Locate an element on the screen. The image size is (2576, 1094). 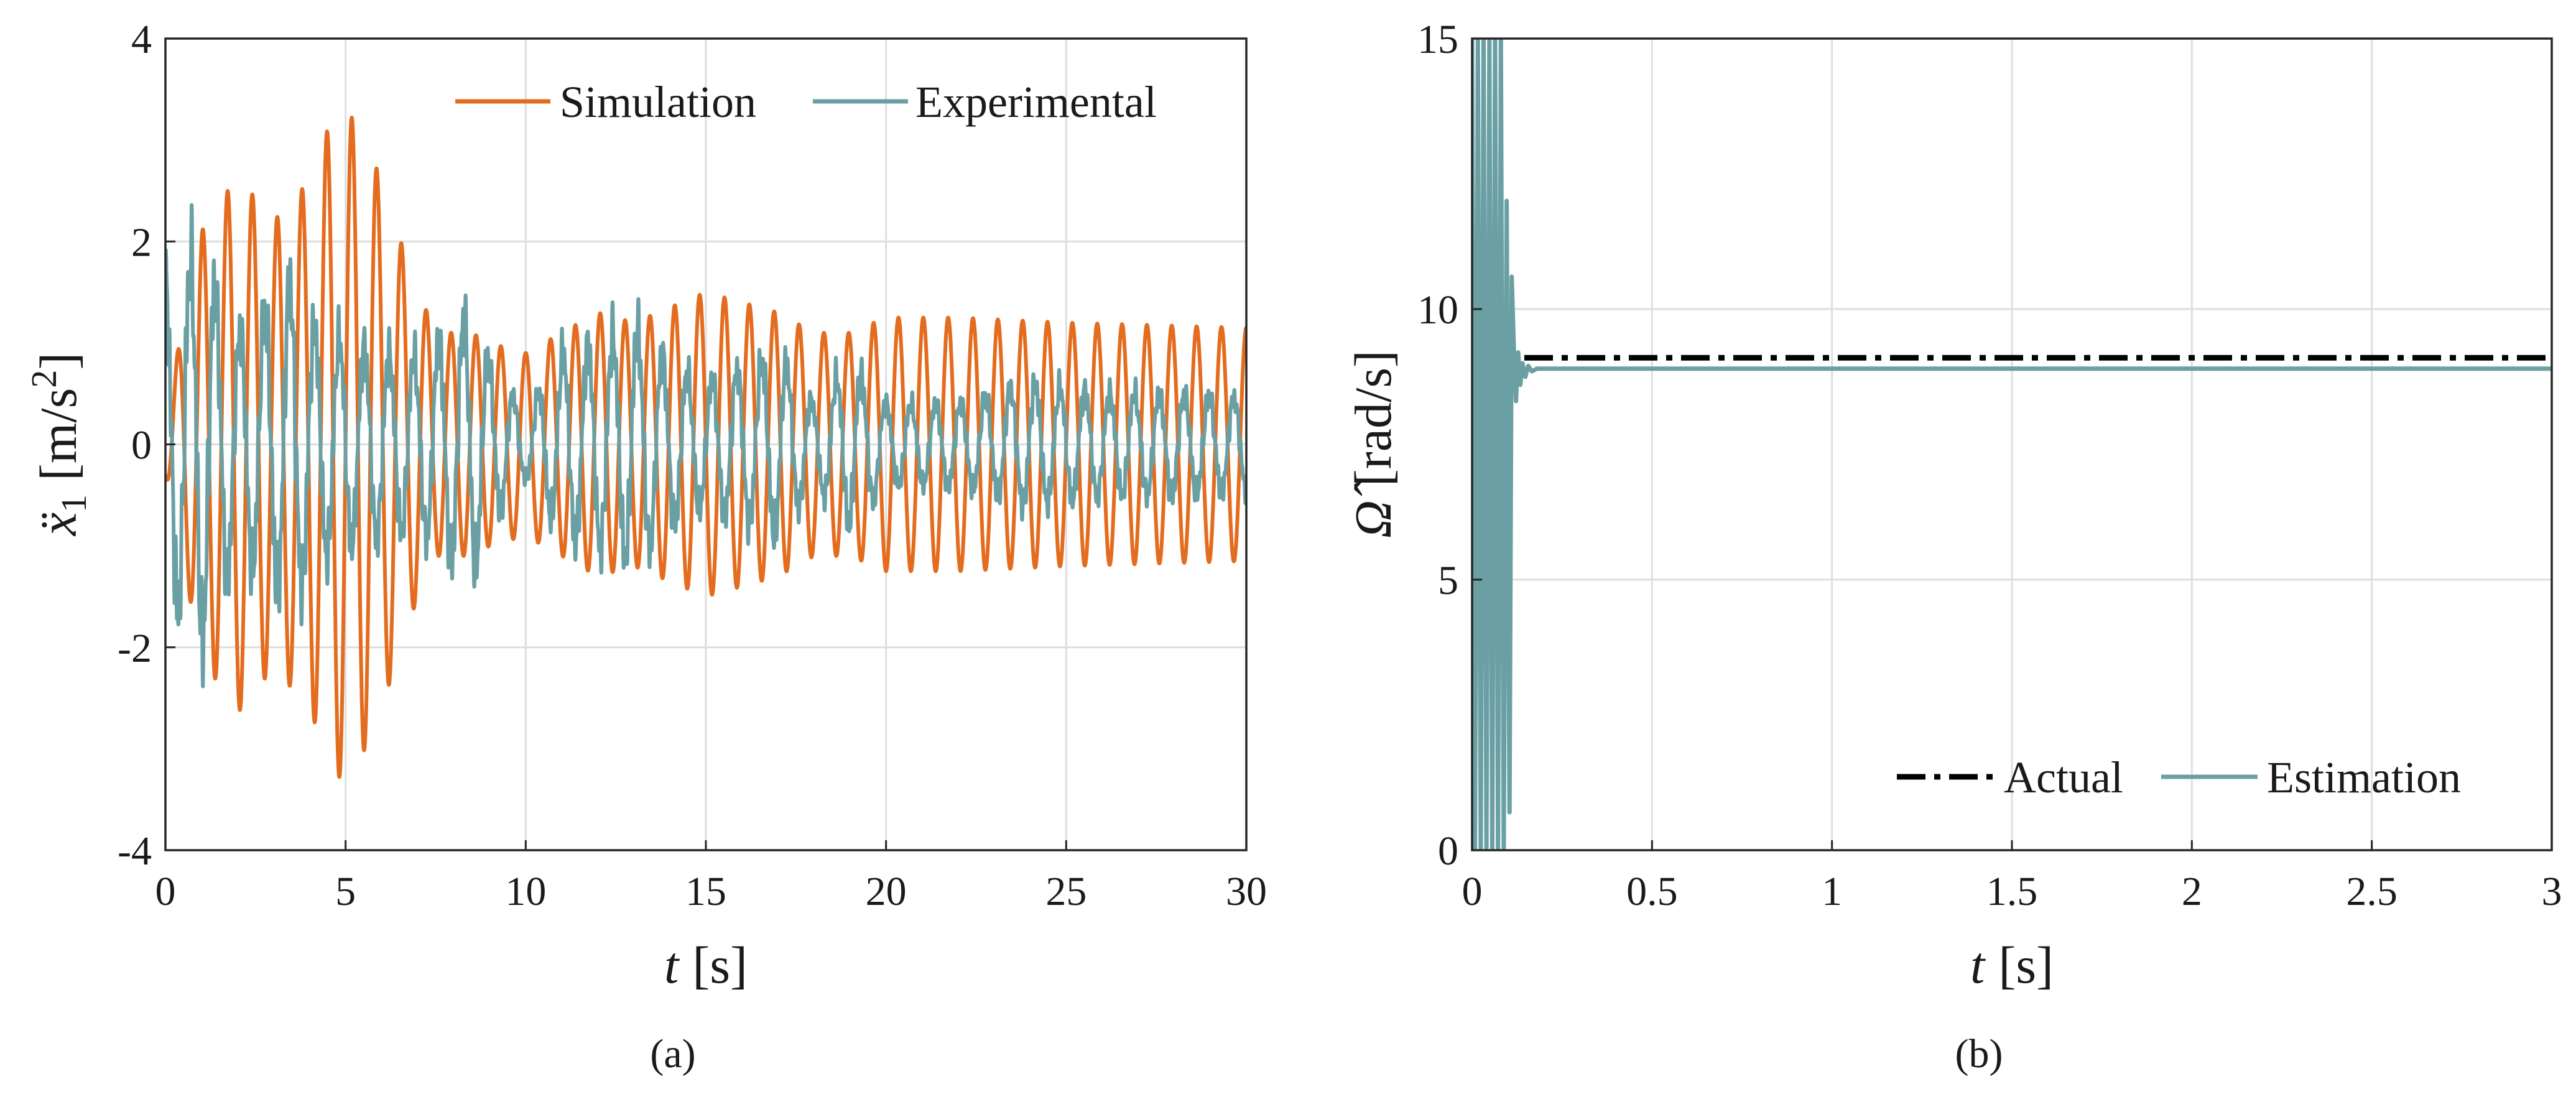
legend-actual-label: Actual is located at coordinates (2063, 778).